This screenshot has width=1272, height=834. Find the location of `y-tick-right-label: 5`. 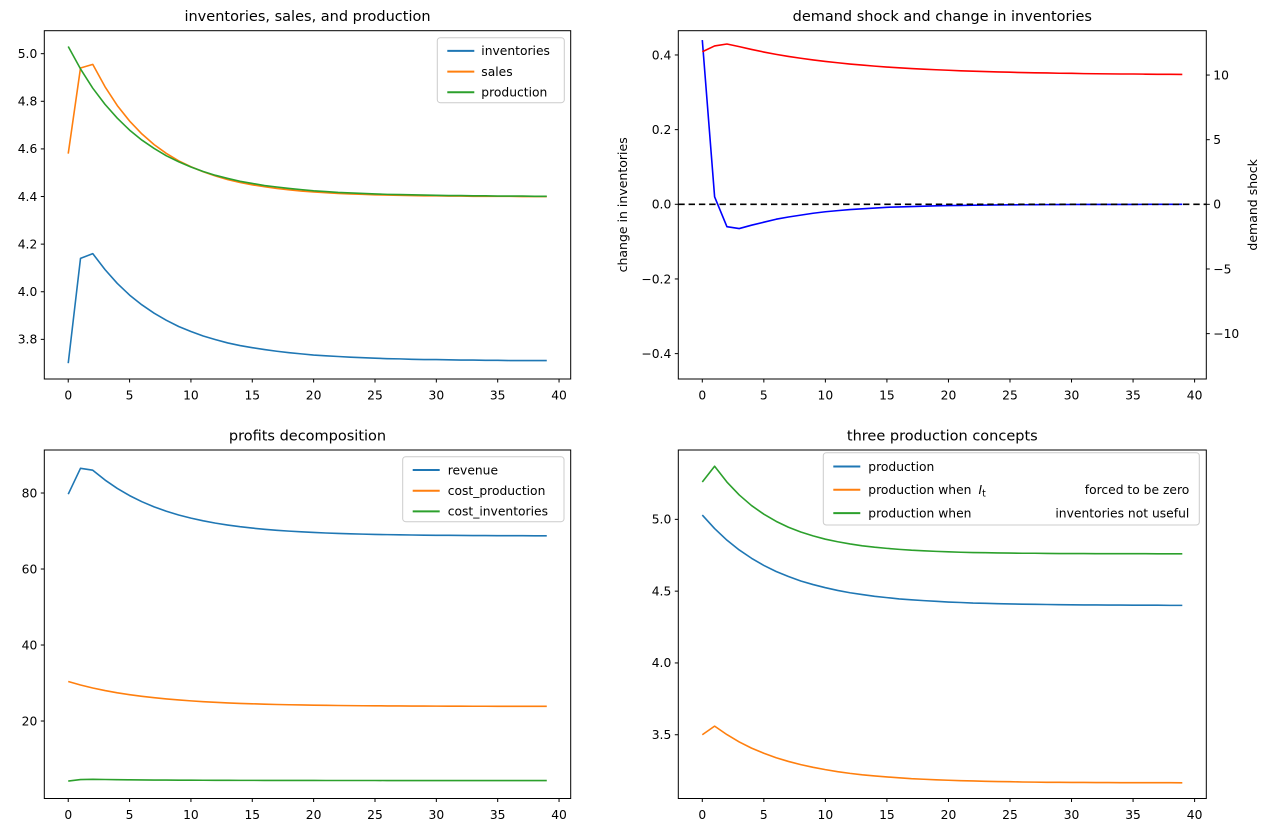

y-tick-right-label: 5 is located at coordinates (1217, 140).